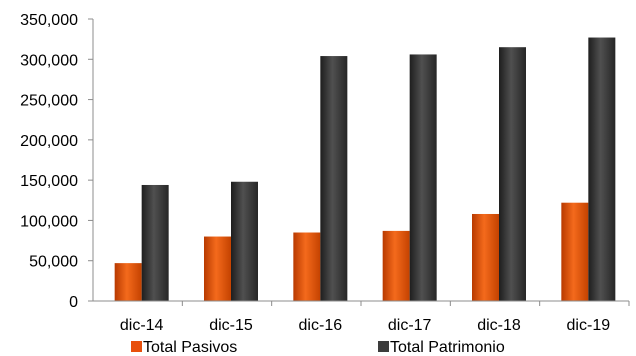 The height and width of the screenshot is (356, 636). Describe the element at coordinates (361, 317) in the screenshot. I see `x-axis: dic-14 dic-15 dic-16 dic-17 dic-18 dic-19` at that location.